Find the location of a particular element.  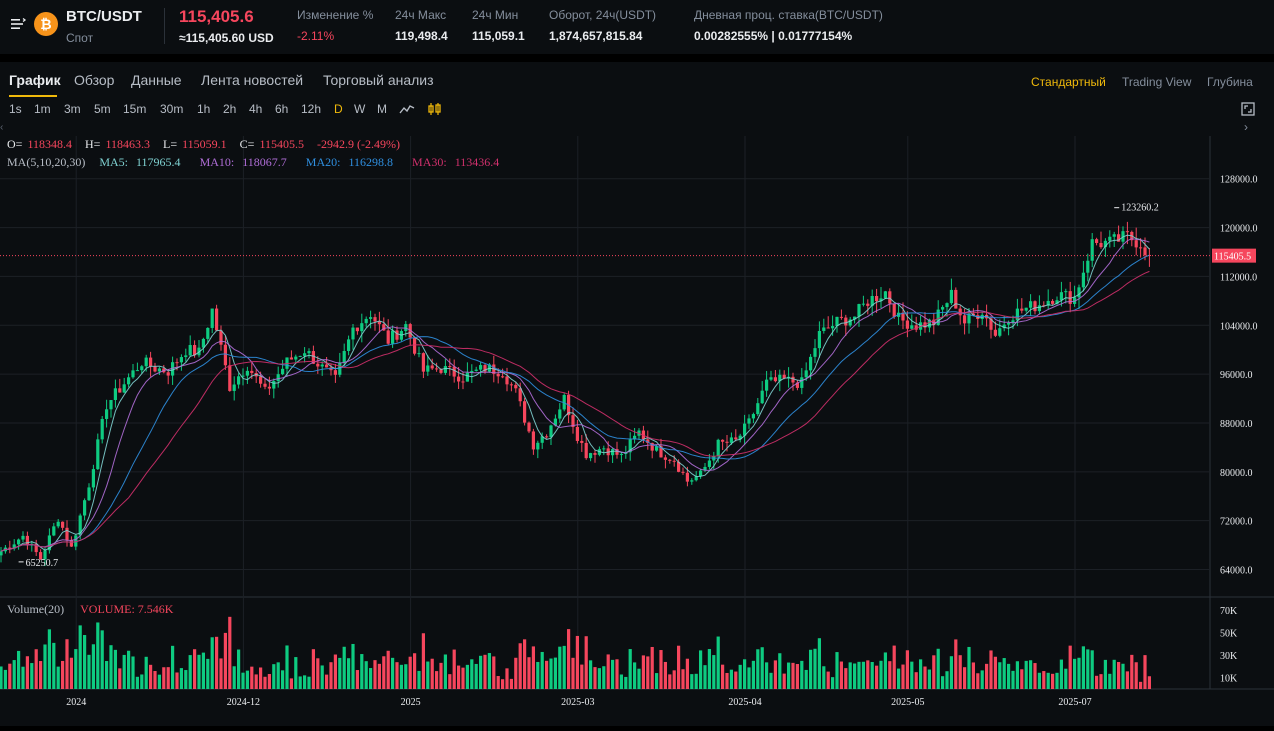

stat-24h-high: 24ч Макс 119,498.4 is located at coordinates (421, 25).